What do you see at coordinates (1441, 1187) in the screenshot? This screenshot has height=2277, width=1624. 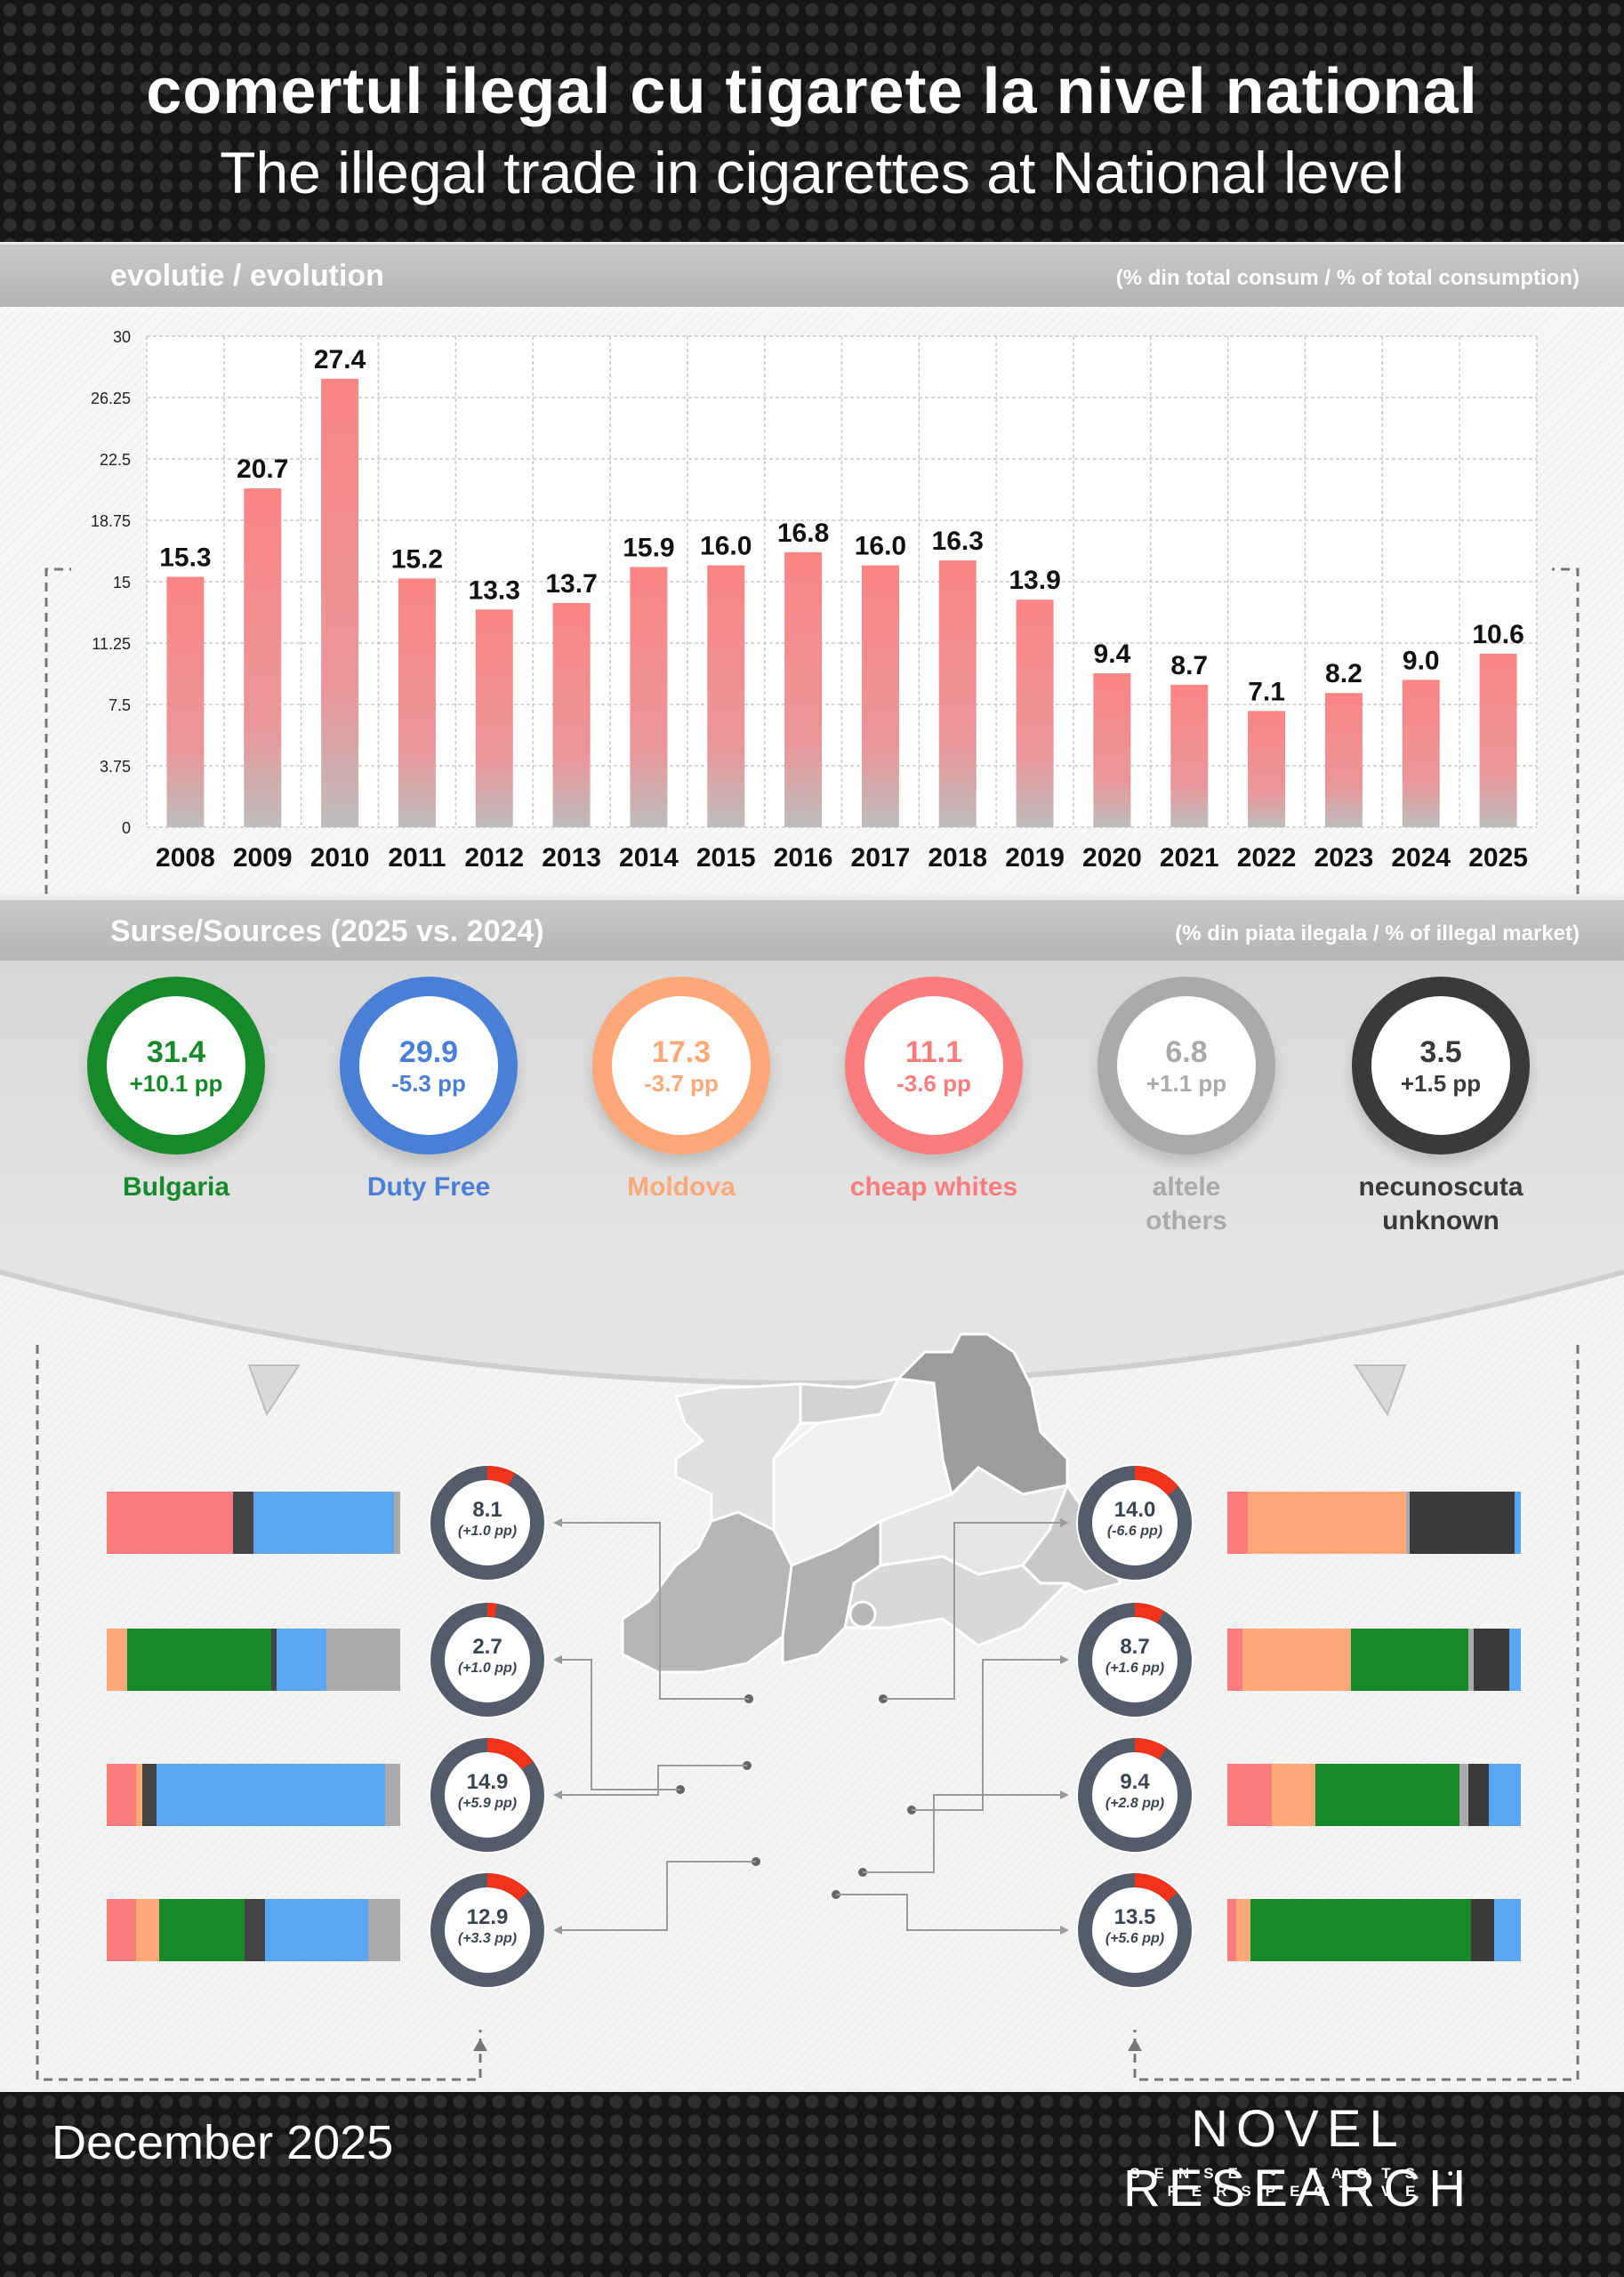 I see `source-label-line: necunoscuta` at bounding box center [1441, 1187].